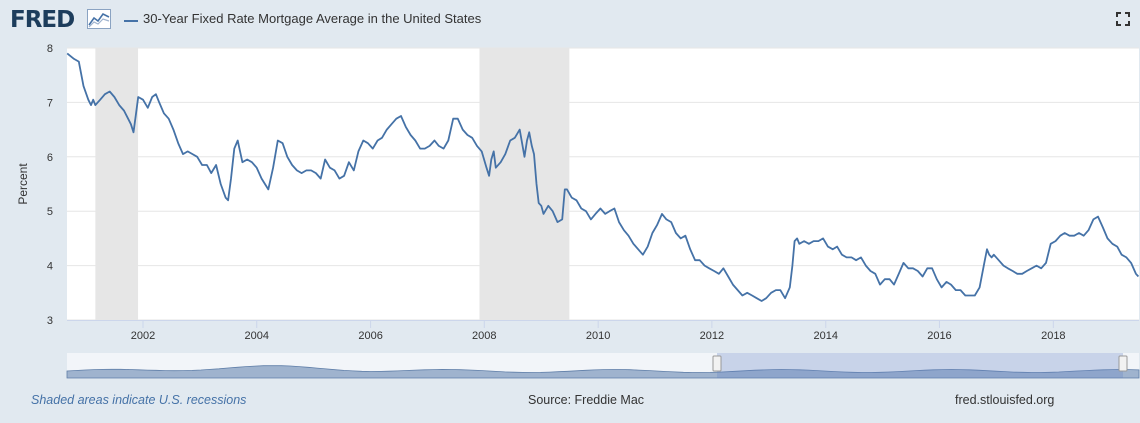  Describe the element at coordinates (1123, 19) in the screenshot. I see `fullscreen-icon` at that location.